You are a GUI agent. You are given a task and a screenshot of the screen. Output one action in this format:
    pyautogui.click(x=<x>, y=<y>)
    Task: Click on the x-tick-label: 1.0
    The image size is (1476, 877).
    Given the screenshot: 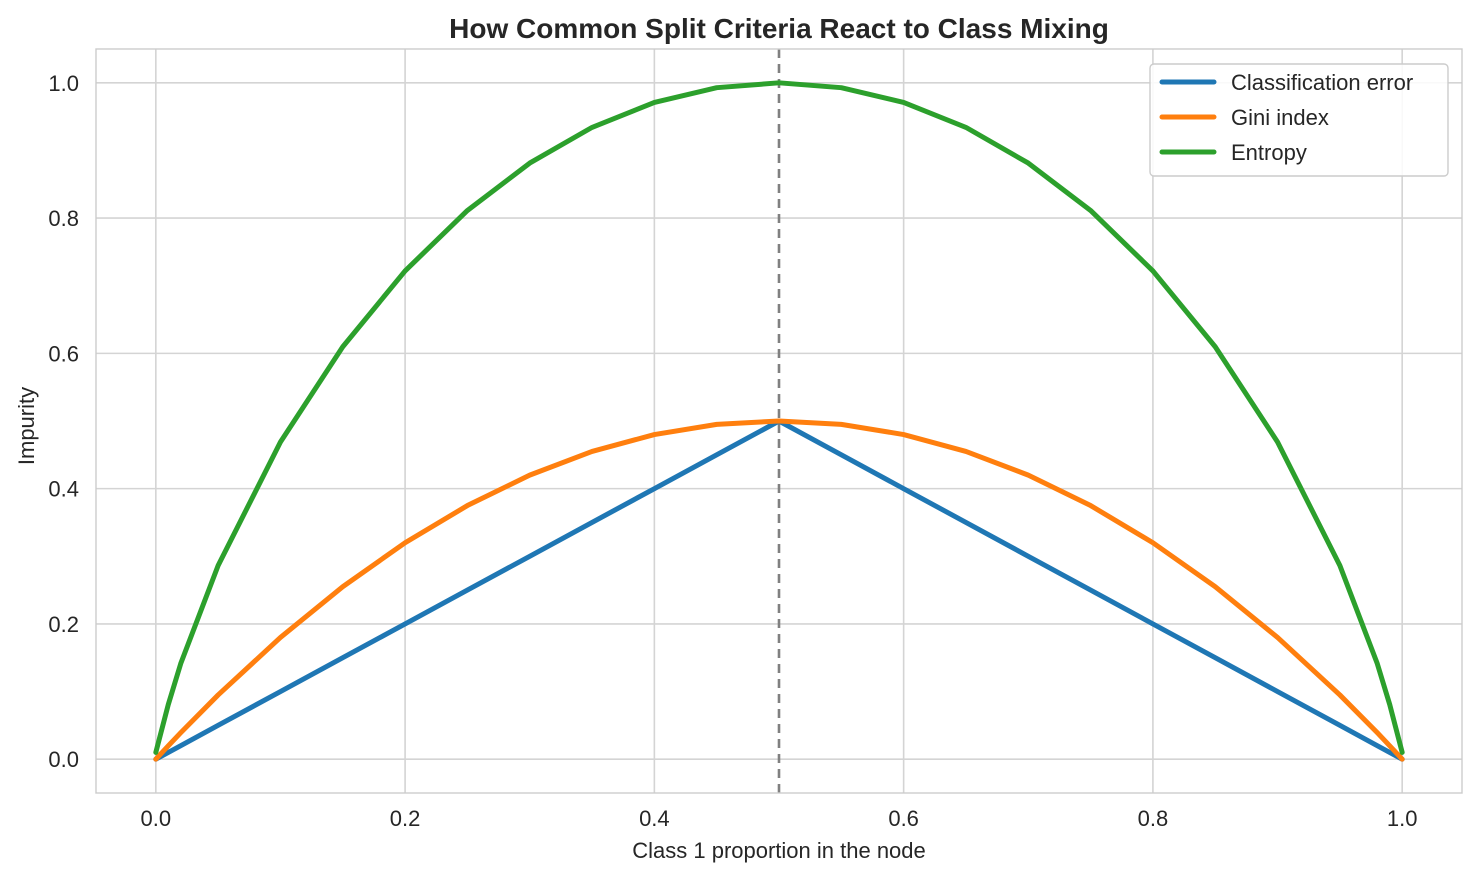 What is the action you would take?
    pyautogui.click(x=1402, y=818)
    